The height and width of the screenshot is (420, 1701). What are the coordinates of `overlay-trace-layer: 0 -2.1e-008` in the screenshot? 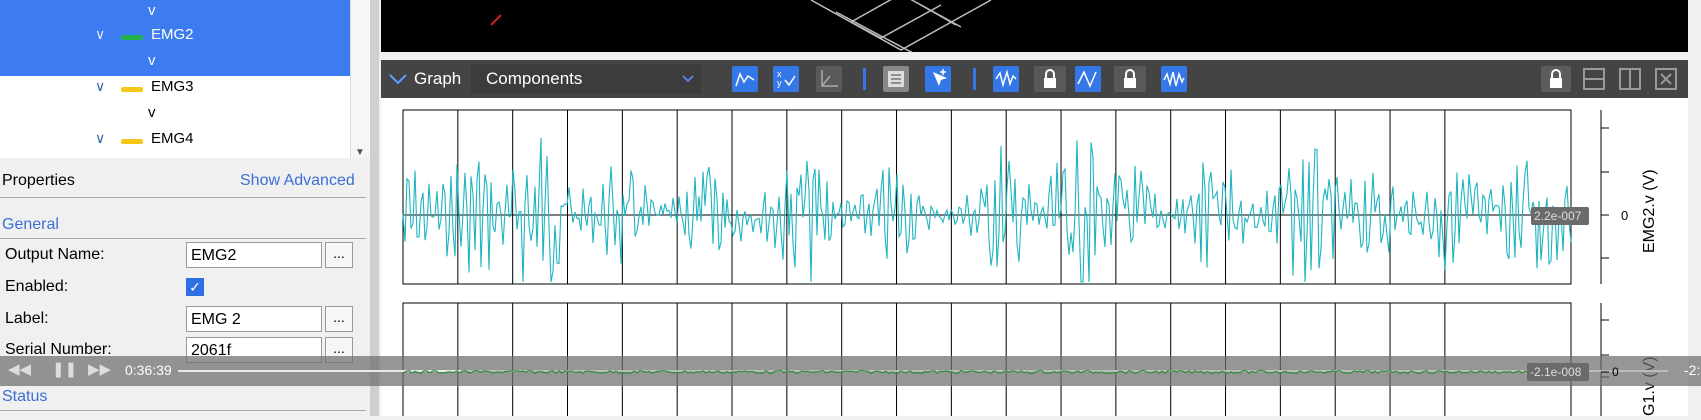 It's located at (1010, 372).